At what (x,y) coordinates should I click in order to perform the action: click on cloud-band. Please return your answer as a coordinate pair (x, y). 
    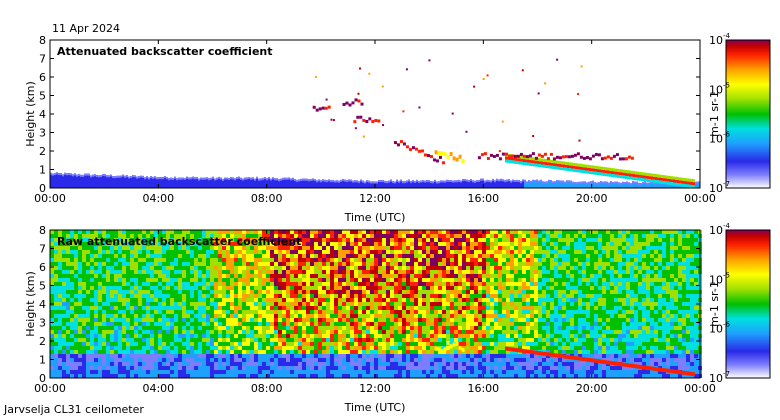
    Looking at the image, I should click on (566, 166).